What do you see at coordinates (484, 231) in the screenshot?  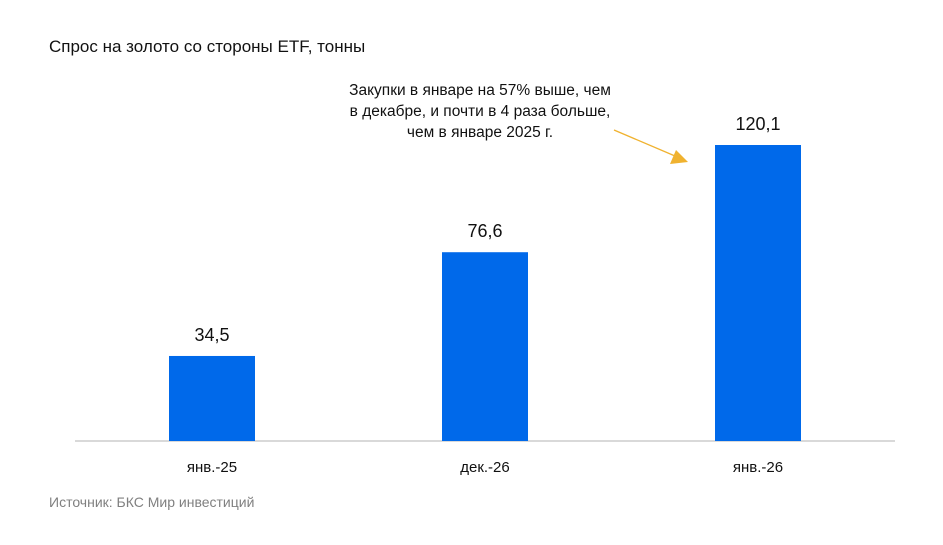 I see `data-label: 76,6` at bounding box center [484, 231].